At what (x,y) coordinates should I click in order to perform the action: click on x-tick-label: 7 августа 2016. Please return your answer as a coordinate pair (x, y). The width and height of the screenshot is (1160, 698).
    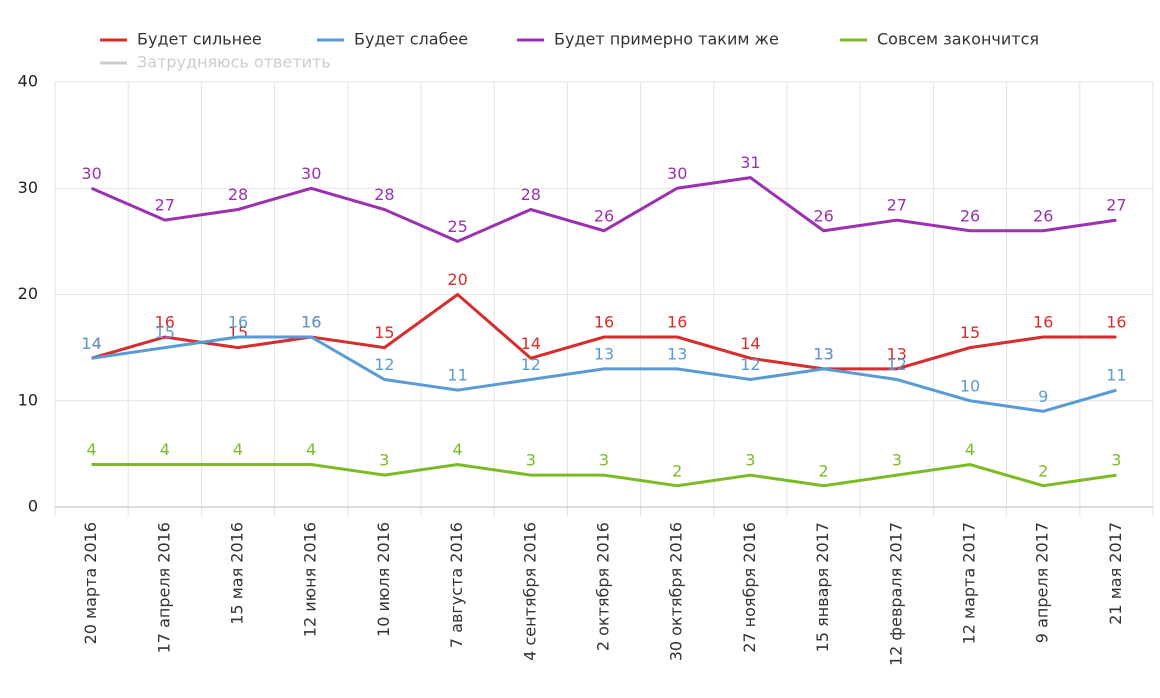
    Looking at the image, I should click on (456, 585).